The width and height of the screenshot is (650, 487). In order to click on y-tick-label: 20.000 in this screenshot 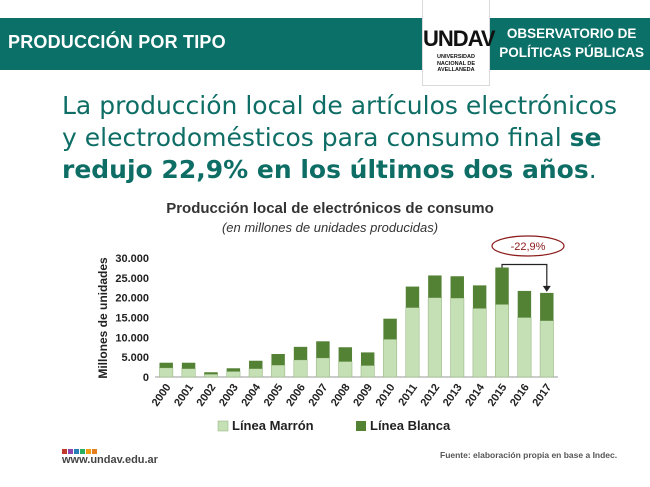, I will do `click(132, 299)`.